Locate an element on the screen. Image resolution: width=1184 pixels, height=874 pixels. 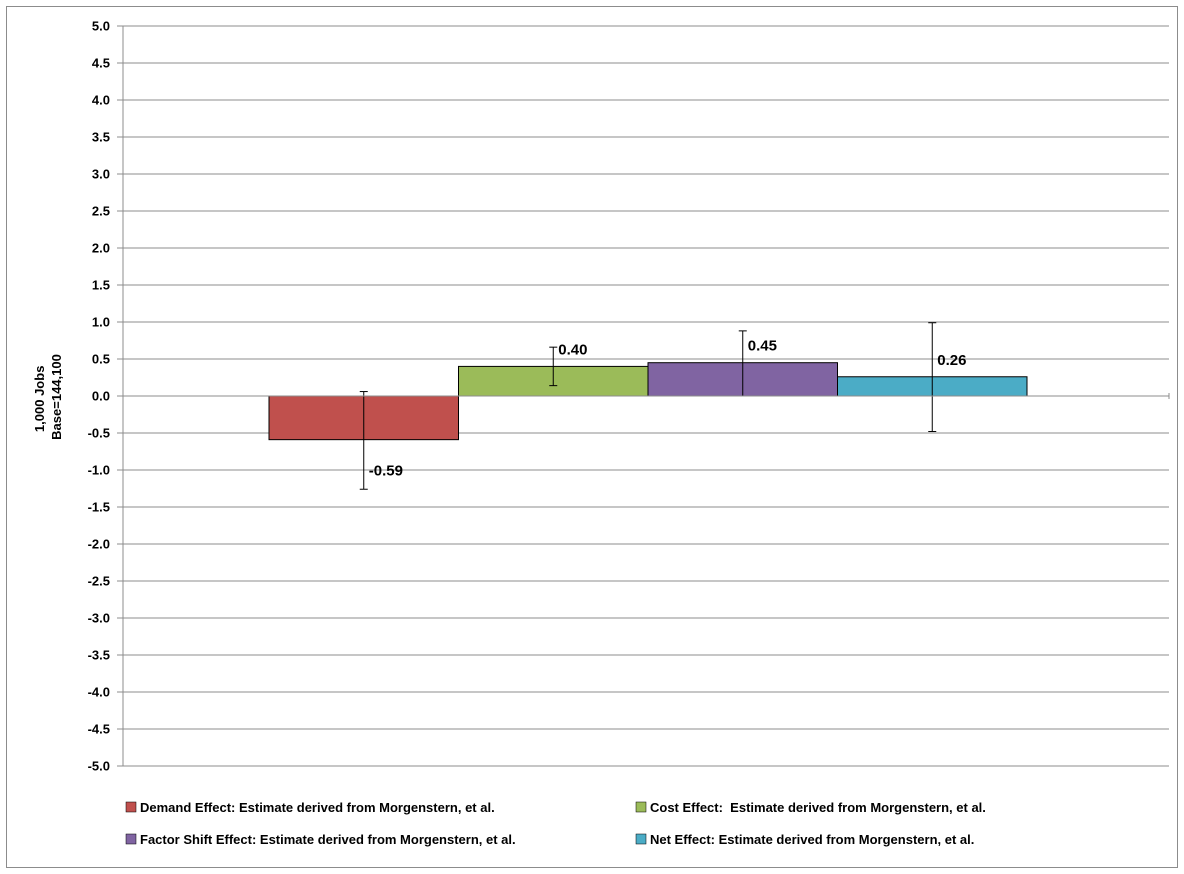
y-tick-label: 0.0 is located at coordinates (101, 396).